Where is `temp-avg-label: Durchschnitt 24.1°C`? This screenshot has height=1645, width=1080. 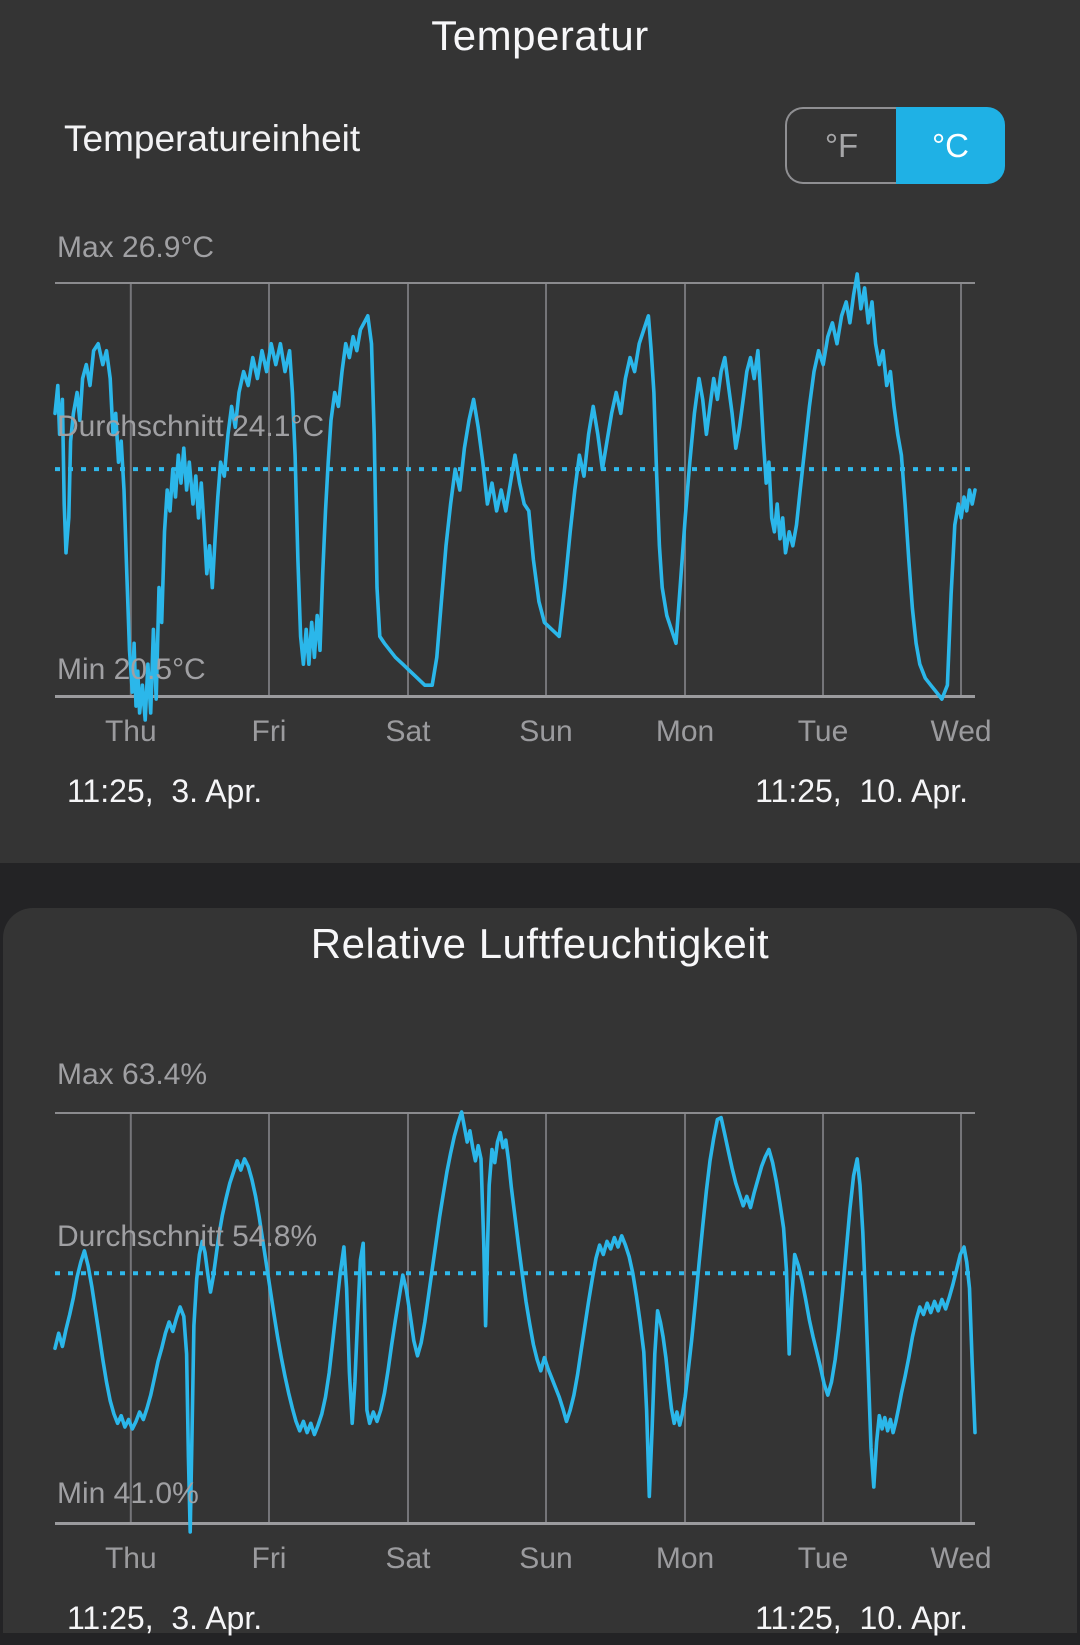
temp-avg-label: Durchschnitt 24.1°C is located at coordinates (191, 426).